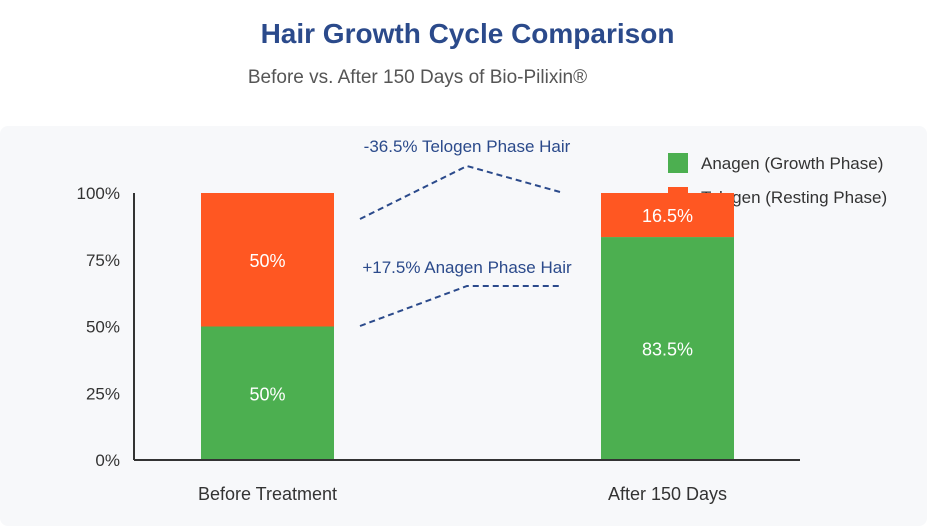 Image resolution: width=927 pixels, height=532 pixels. What do you see at coordinates (98, 193) in the screenshot?
I see `y-tick-label: 100%` at bounding box center [98, 193].